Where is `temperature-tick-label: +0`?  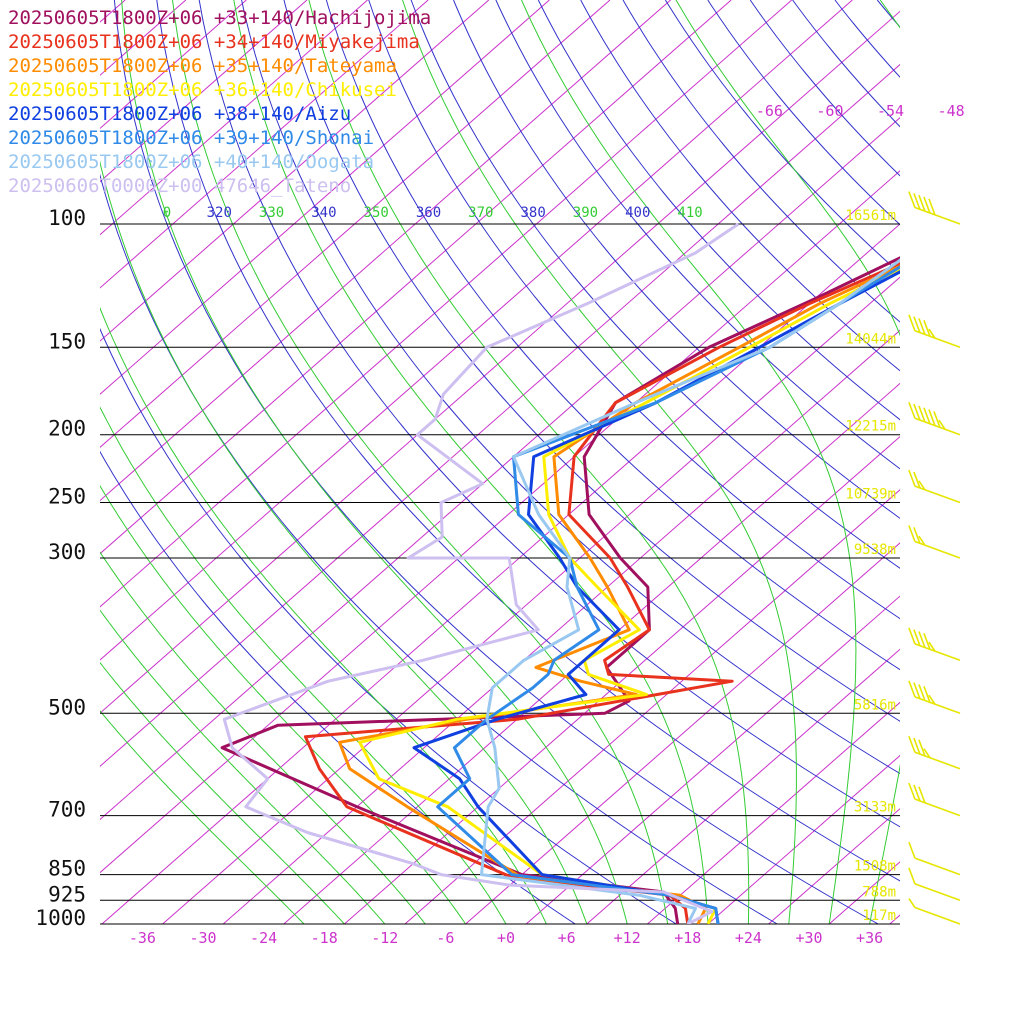 temperature-tick-label: +0 is located at coordinates (506, 938).